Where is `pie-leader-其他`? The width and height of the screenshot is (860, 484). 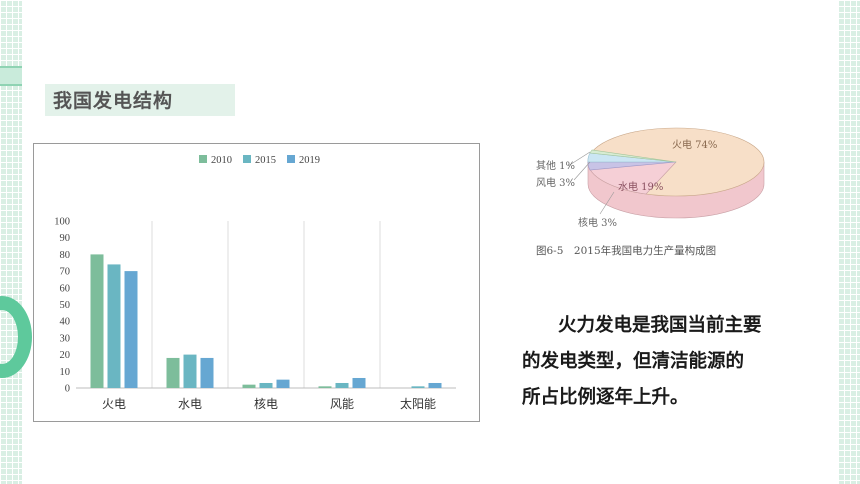 pie-leader-其他 is located at coordinates (579, 159).